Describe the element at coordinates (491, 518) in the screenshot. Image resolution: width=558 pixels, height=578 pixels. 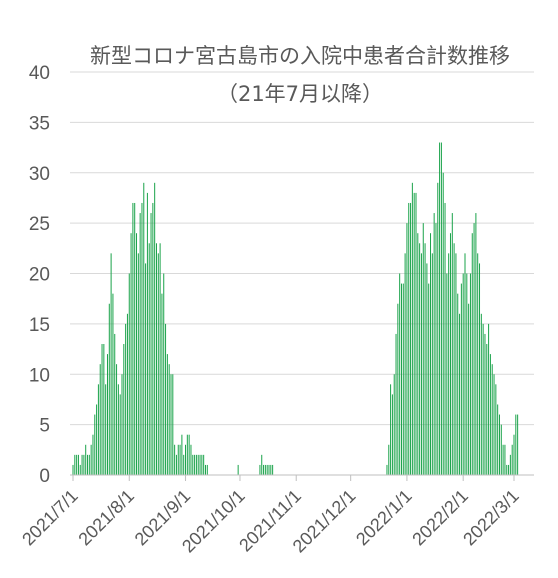
I see `x-tick-label: 2022/3/1` at that location.